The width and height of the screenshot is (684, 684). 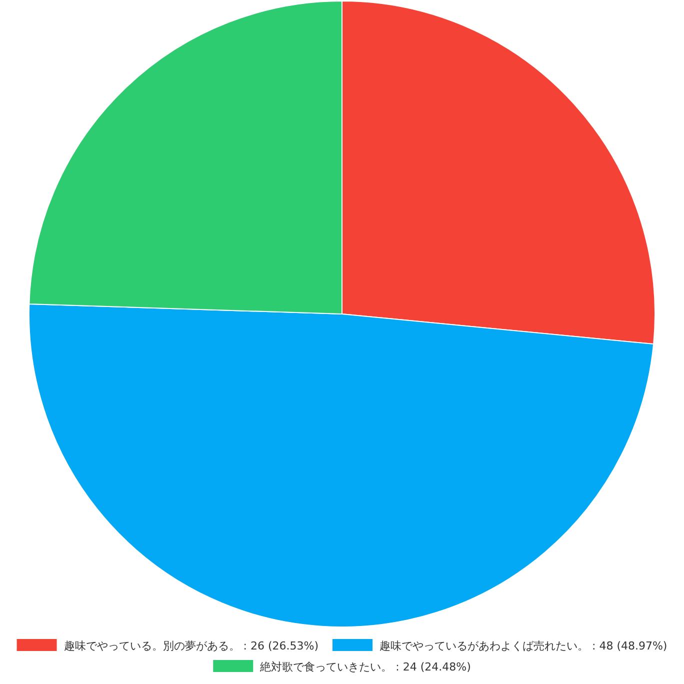 I want to click on legend-label: 趣味でやっている。別の夢がある。 : 26 (26.53%), so click(x=191, y=646).